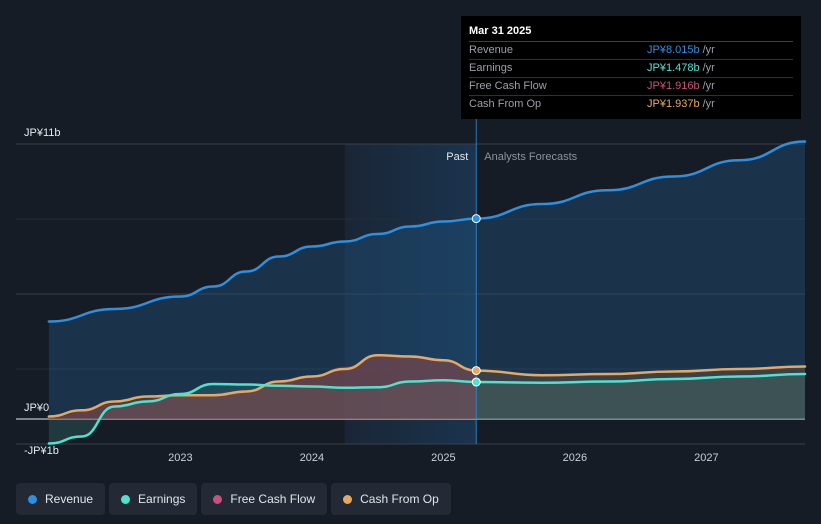 Image resolution: width=821 pixels, height=524 pixels. I want to click on legend-item-earnings: Earnings, so click(153, 499).